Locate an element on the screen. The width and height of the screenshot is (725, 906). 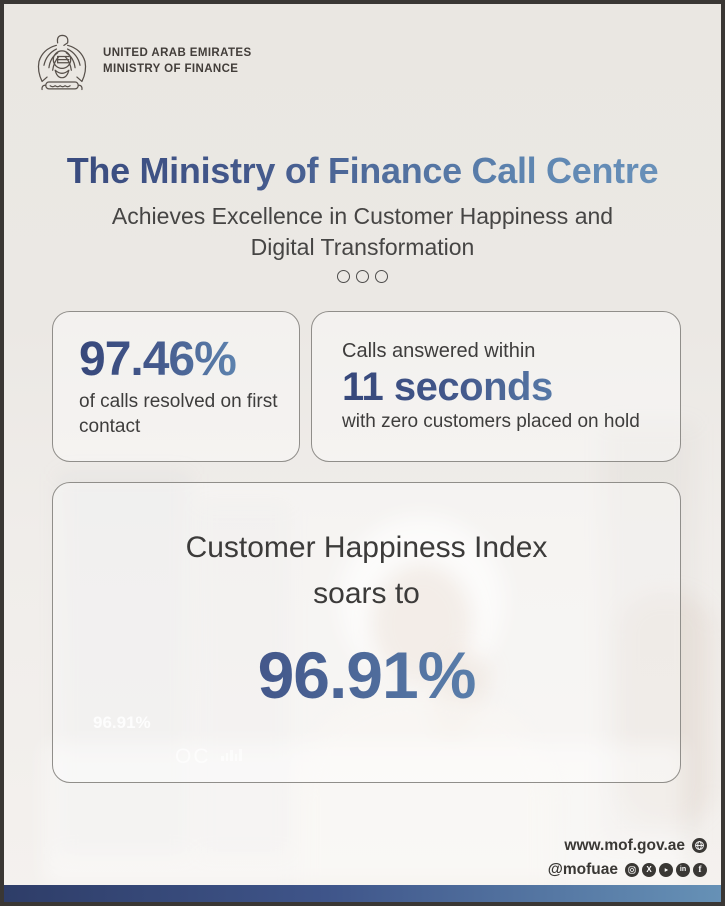
linkedin-icon: in is located at coordinates (683, 869).